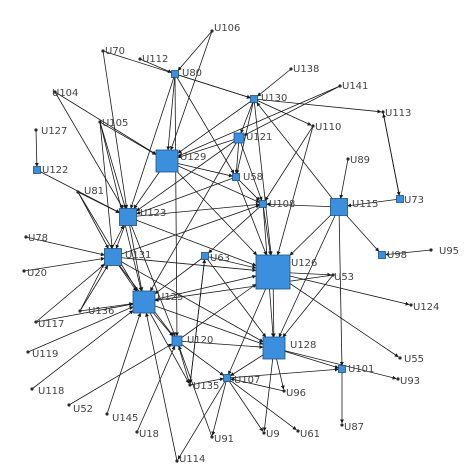  Describe the element at coordinates (282, 204) in the screenshot. I see `node-label-u108: U108` at that location.